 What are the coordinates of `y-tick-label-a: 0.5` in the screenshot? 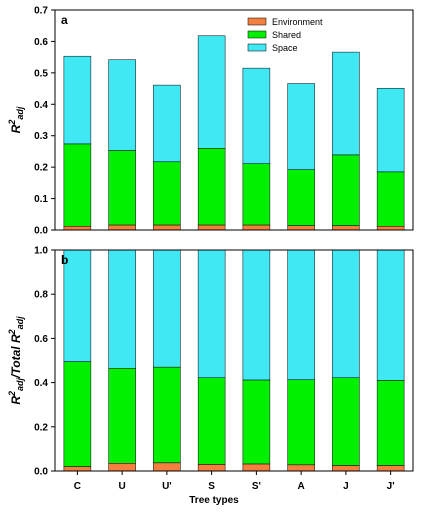 It's located at (41, 73).